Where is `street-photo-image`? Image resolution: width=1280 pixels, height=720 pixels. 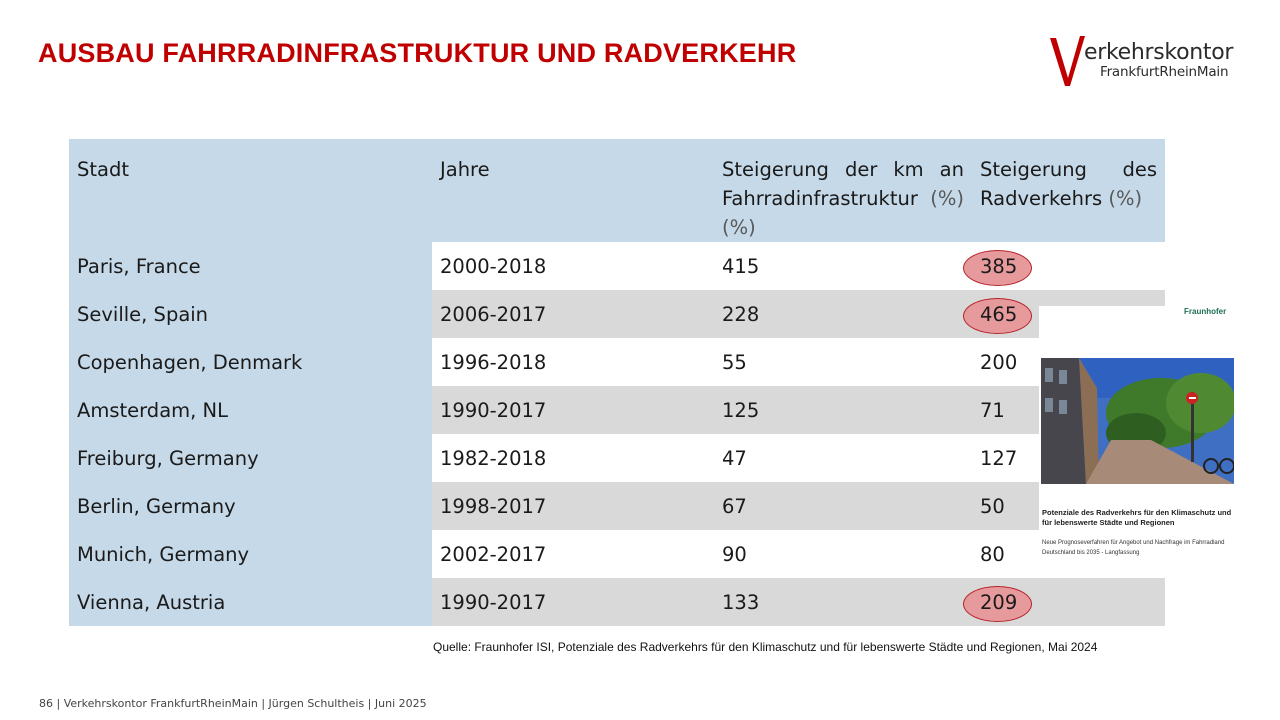
street-photo-image is located at coordinates (1137, 421).